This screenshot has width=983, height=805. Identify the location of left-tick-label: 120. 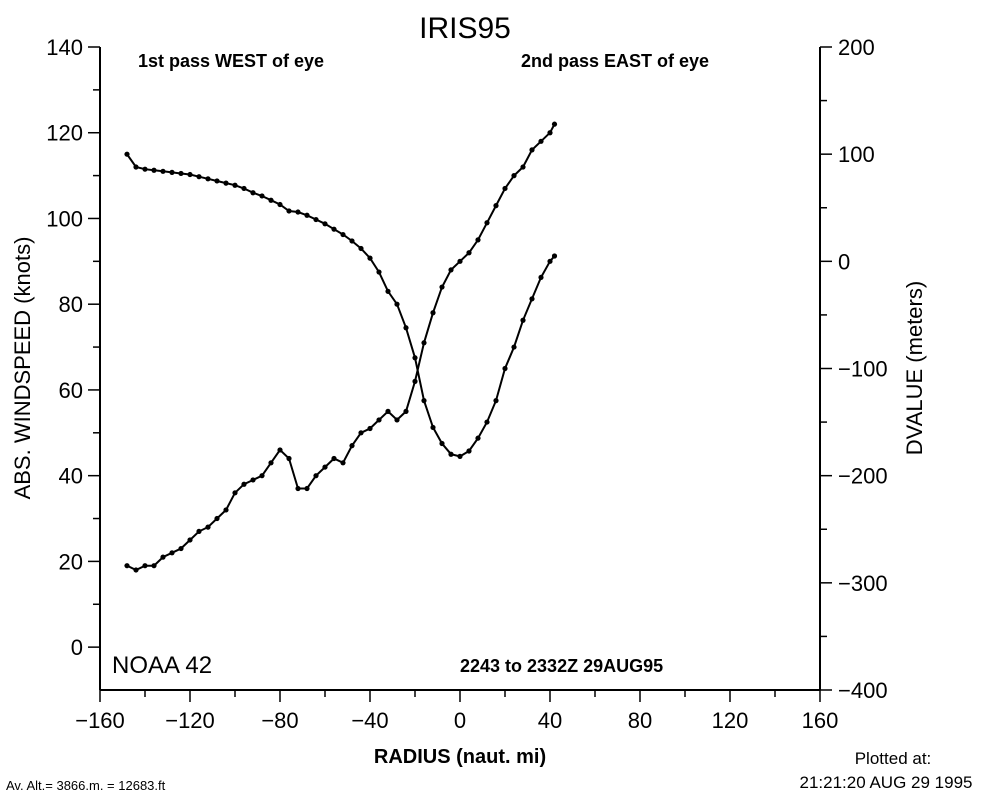
(64, 133).